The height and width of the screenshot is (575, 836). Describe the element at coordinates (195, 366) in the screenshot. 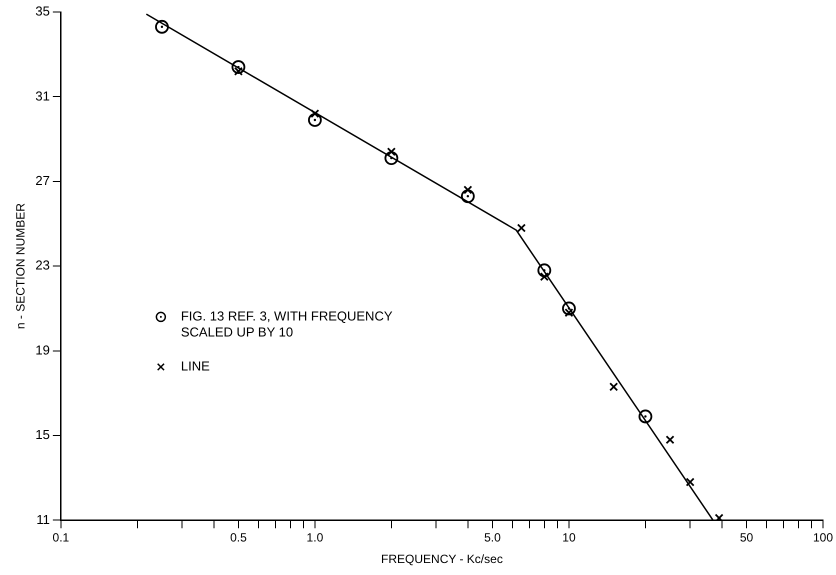

I see `legend-label: LINE` at that location.